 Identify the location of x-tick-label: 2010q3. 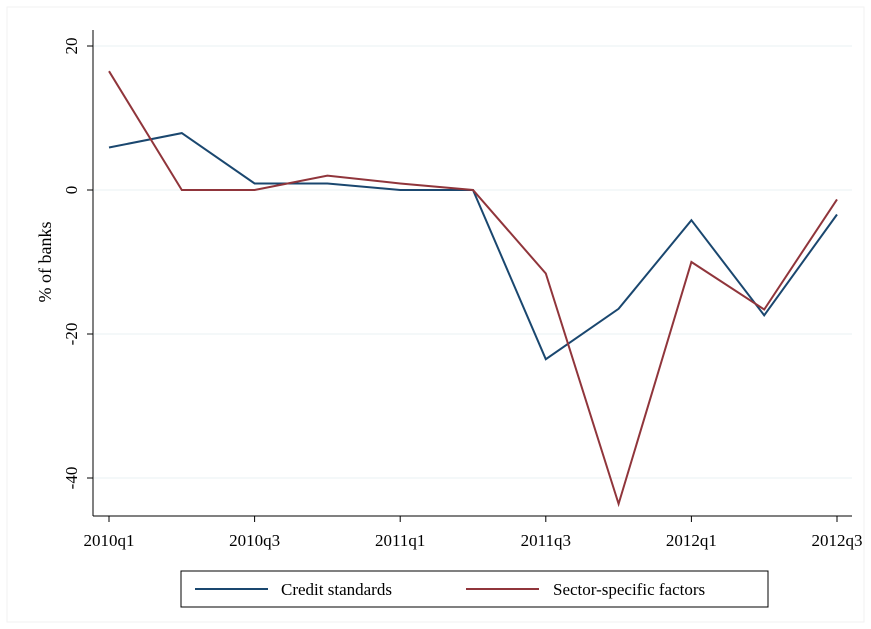
(254, 540).